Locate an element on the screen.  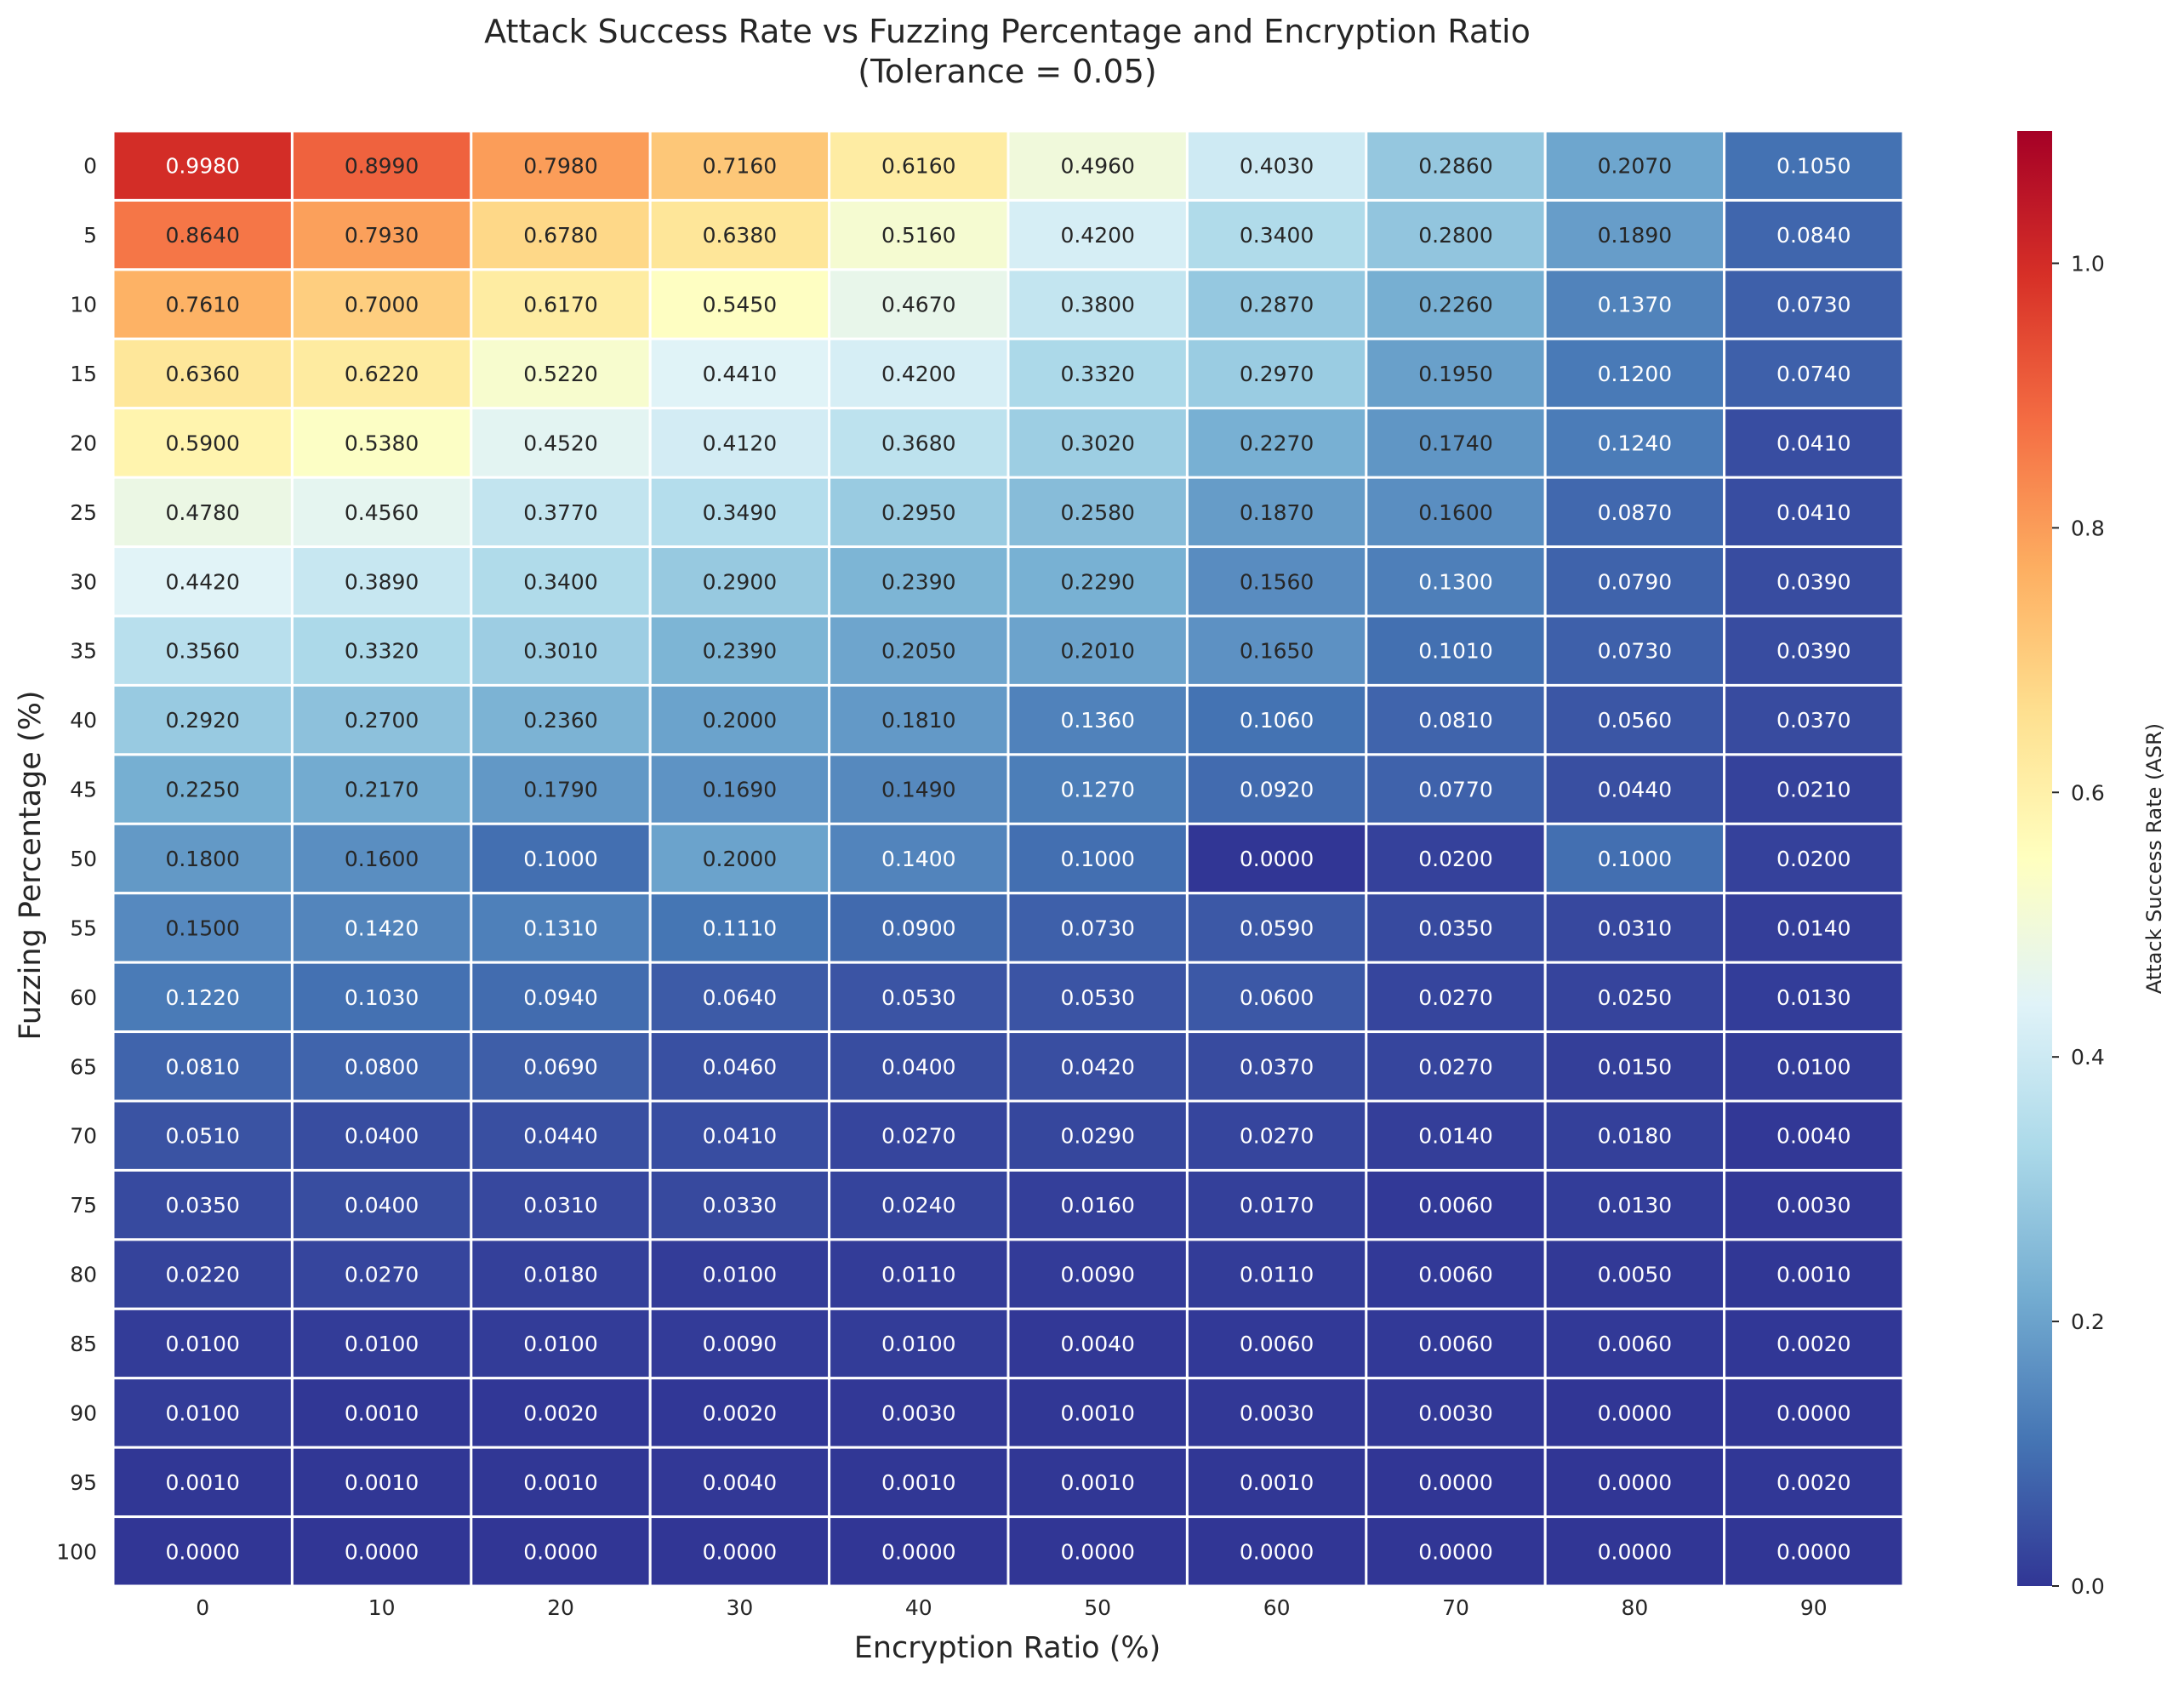
cell-value-label: 0.2700 is located at coordinates (382, 721).